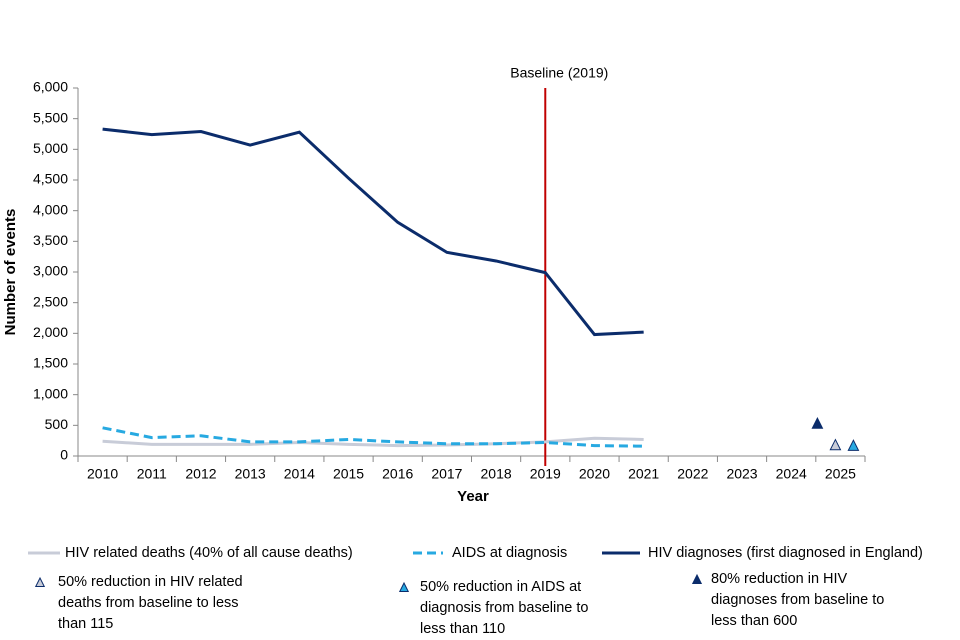 This screenshot has height=640, width=960. What do you see at coordinates (509, 553) in the screenshot?
I see `legend-label: AIDS at diagnosis` at bounding box center [509, 553].